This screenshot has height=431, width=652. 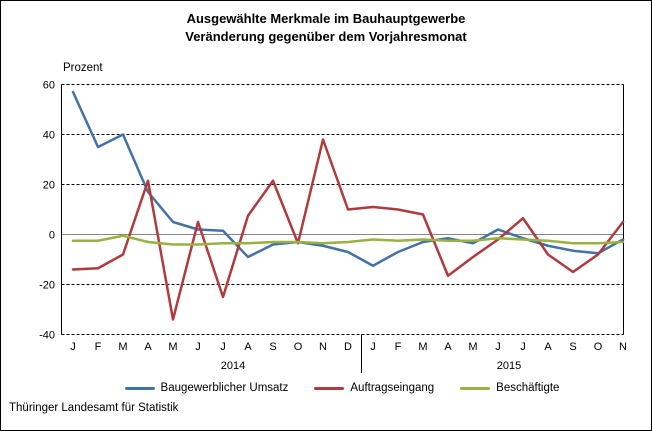 What do you see at coordinates (572, 347) in the screenshot?
I see `x-tick-label-20: S` at bounding box center [572, 347].